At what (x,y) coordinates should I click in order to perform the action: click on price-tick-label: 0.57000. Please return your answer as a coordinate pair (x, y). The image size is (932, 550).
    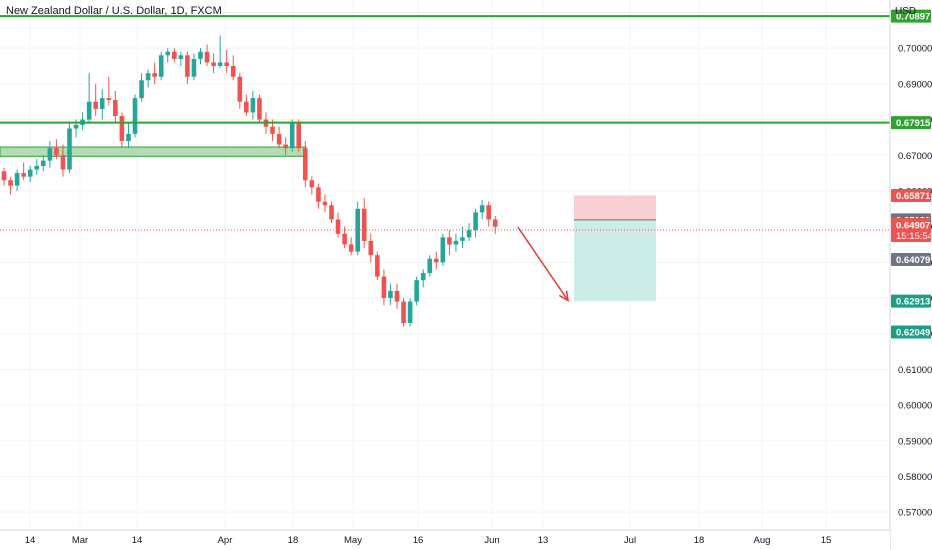
    Looking at the image, I should click on (915, 513).